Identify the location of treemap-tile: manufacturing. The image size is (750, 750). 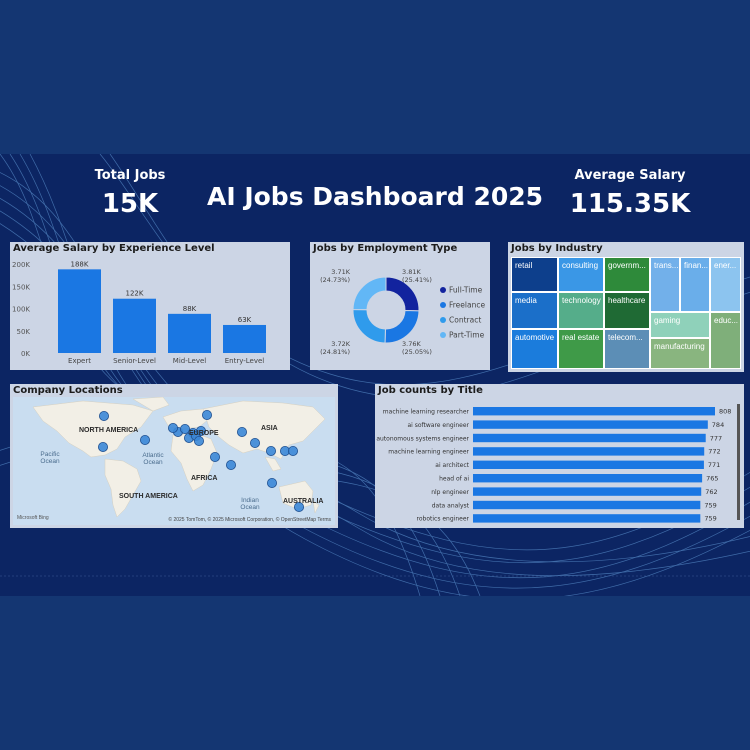
(680, 353).